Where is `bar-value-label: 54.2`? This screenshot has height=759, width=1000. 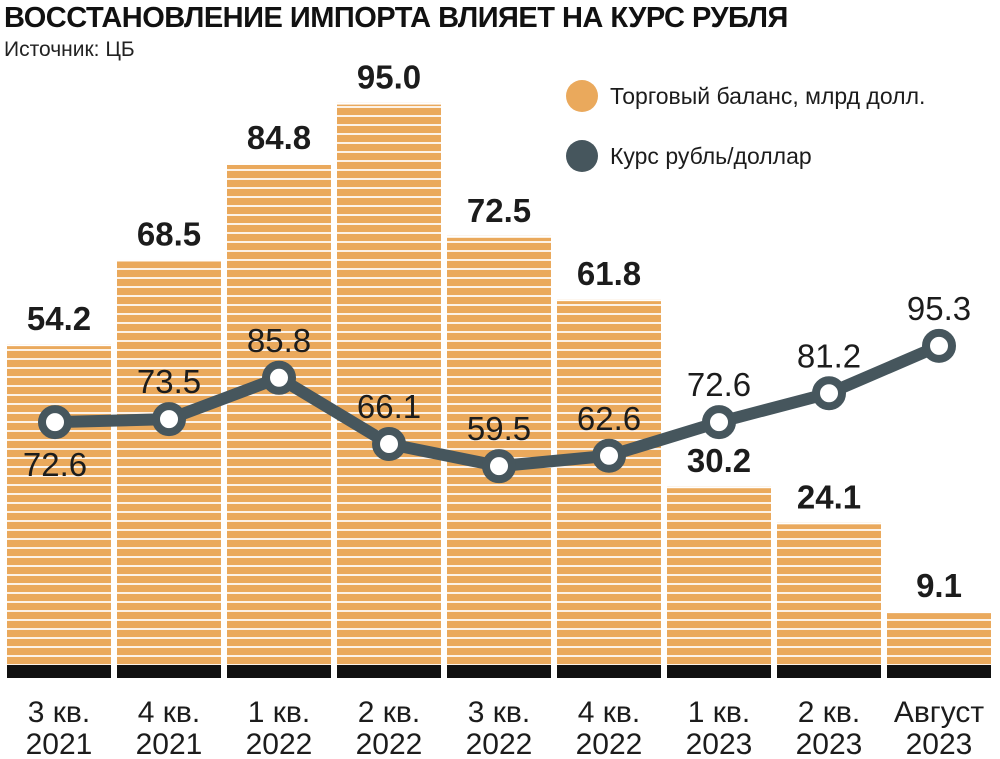 bar-value-label: 54.2 is located at coordinates (59, 318).